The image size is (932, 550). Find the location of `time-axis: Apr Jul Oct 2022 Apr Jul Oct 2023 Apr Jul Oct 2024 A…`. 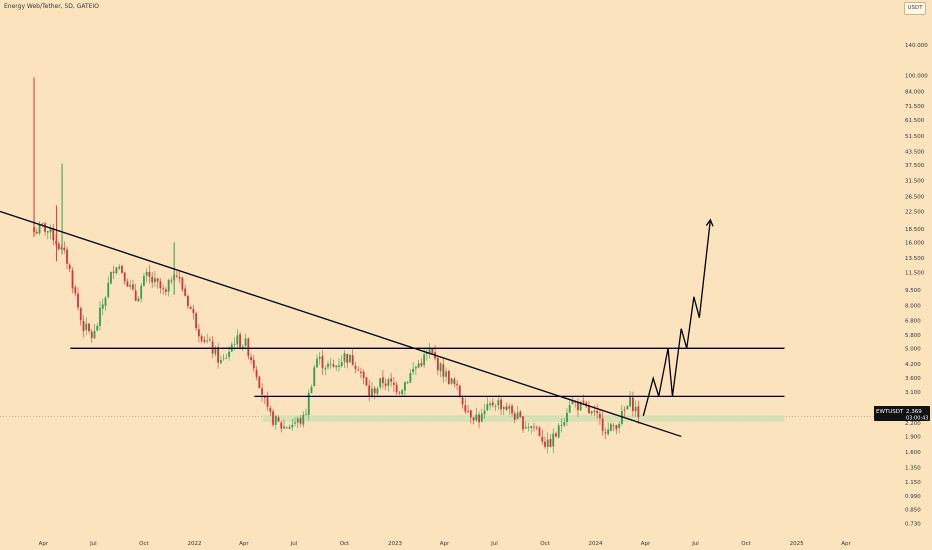

time-axis: Apr Jul Oct 2022 Apr Jul Oct 2023 Apr Jul Oct 2024 A… is located at coordinates (445, 544).